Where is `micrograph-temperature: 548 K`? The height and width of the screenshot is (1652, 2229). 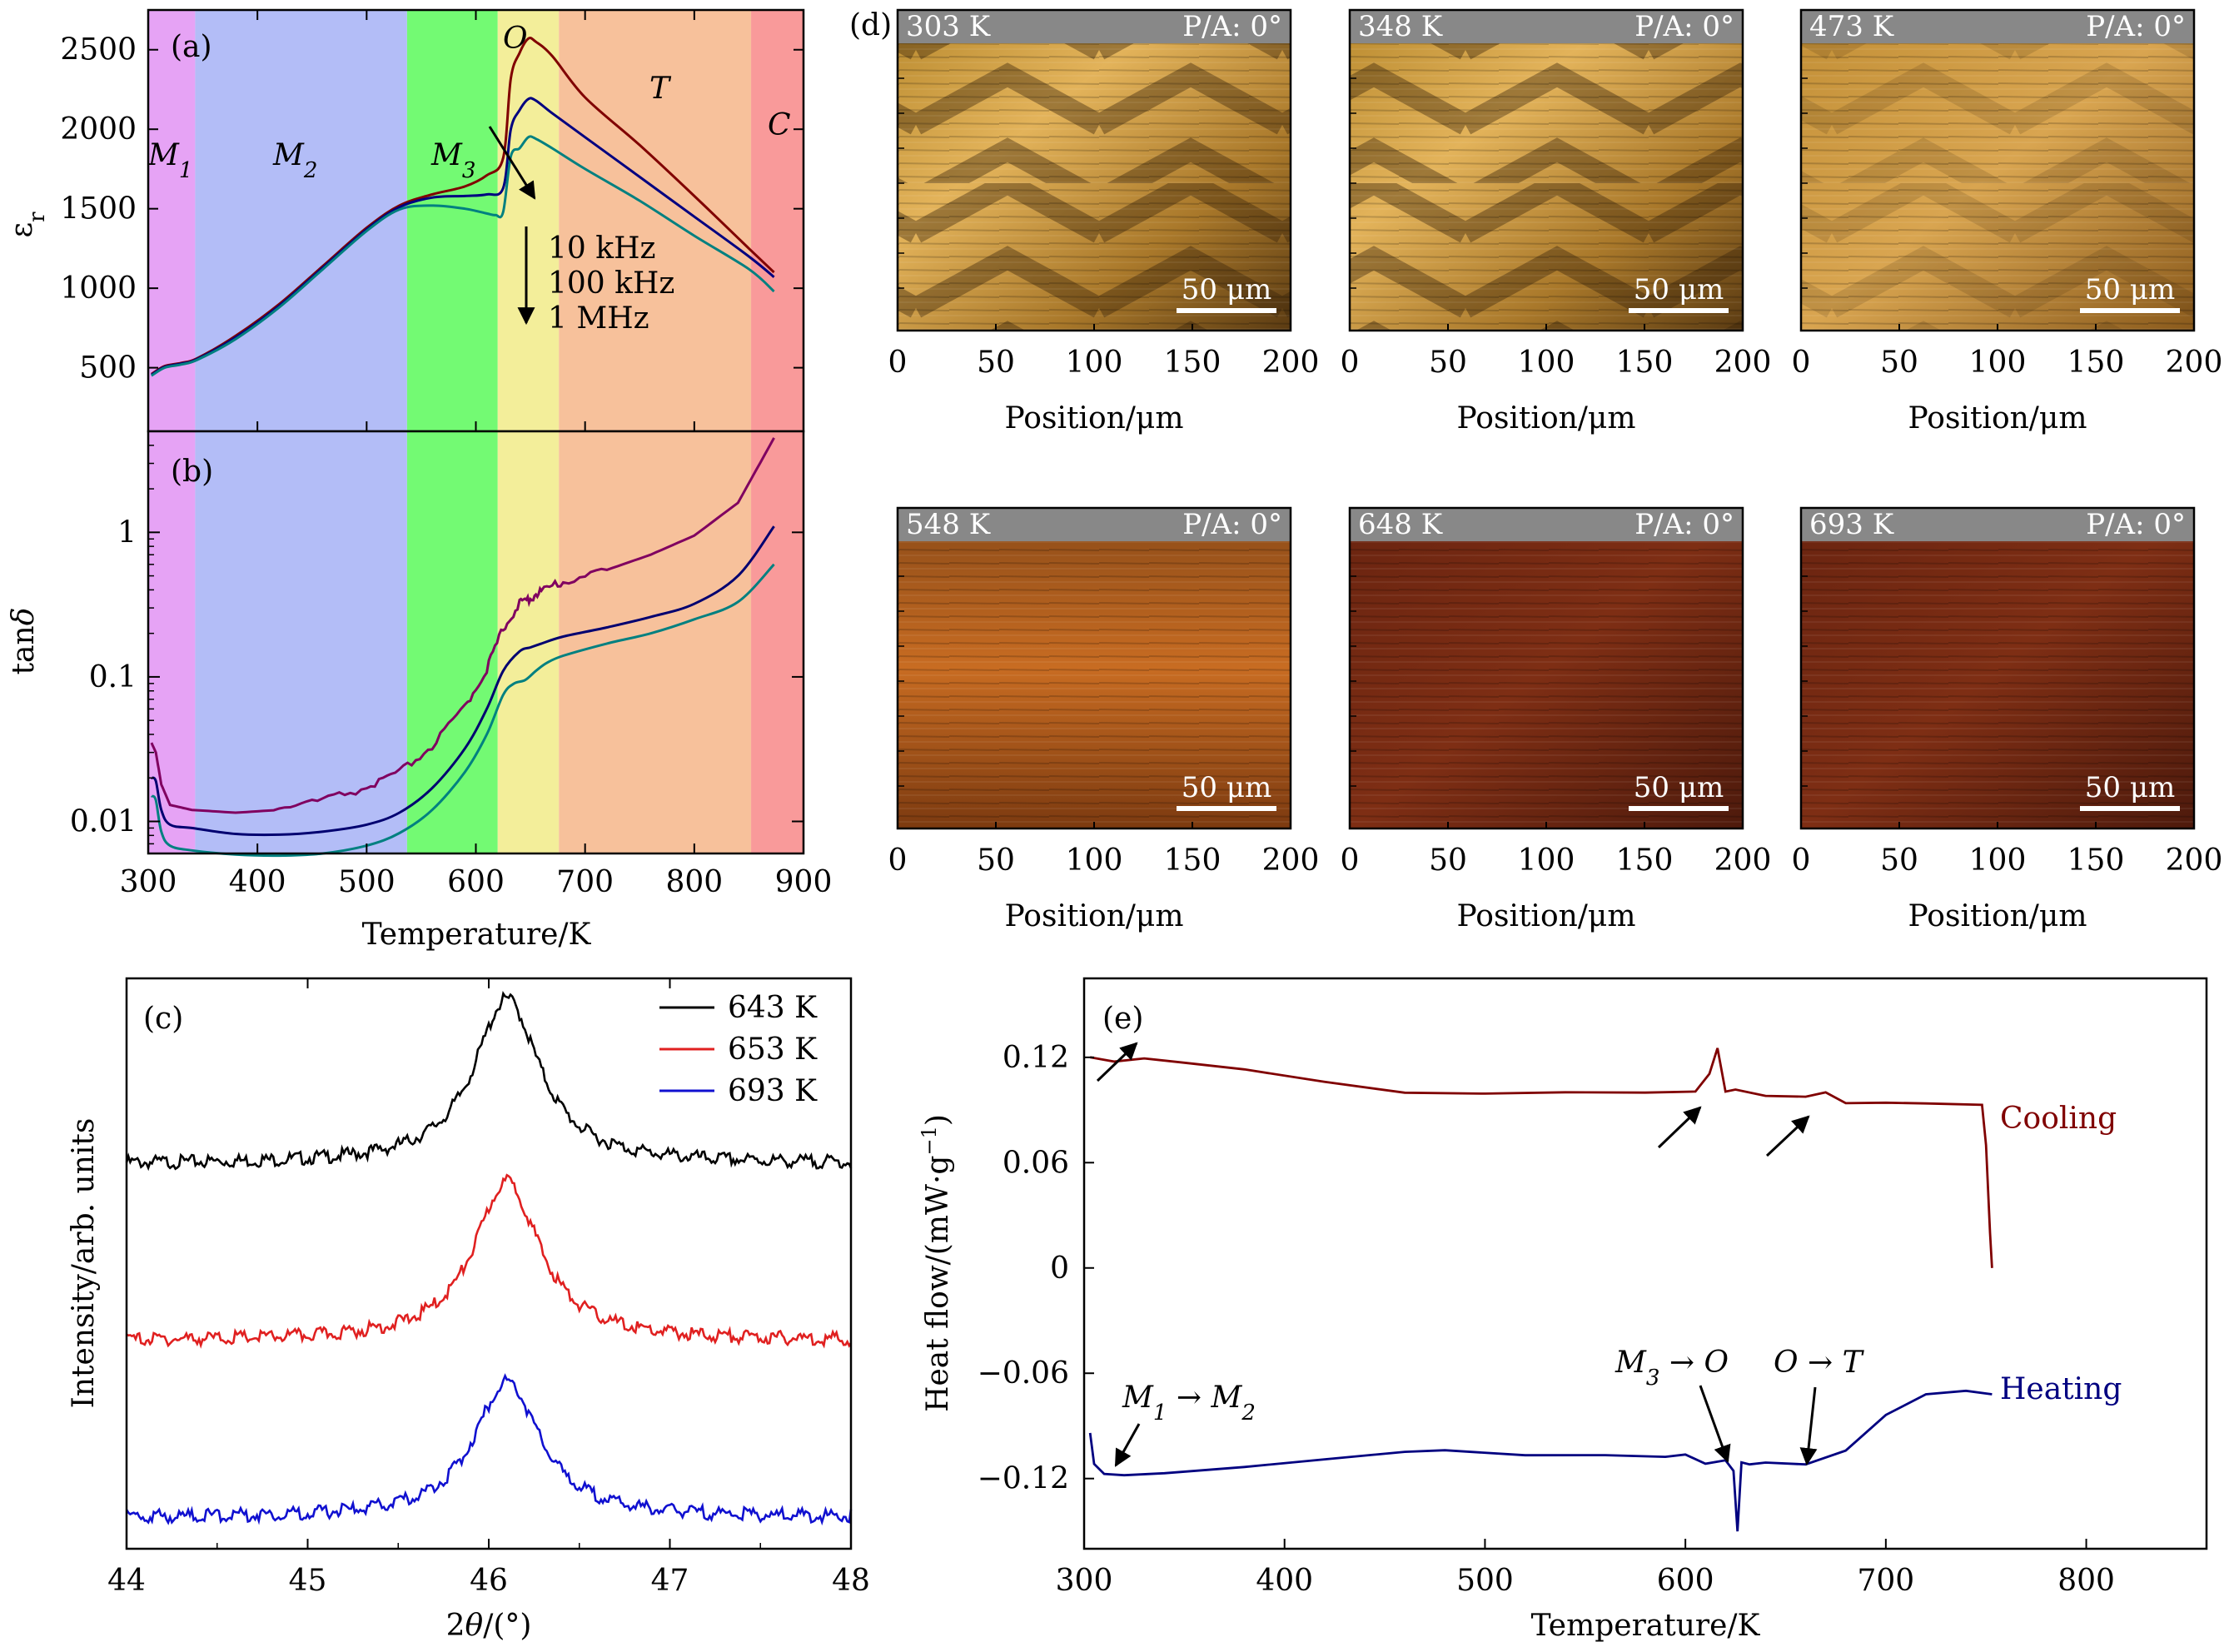
micrograph-temperature: 548 K is located at coordinates (948, 524).